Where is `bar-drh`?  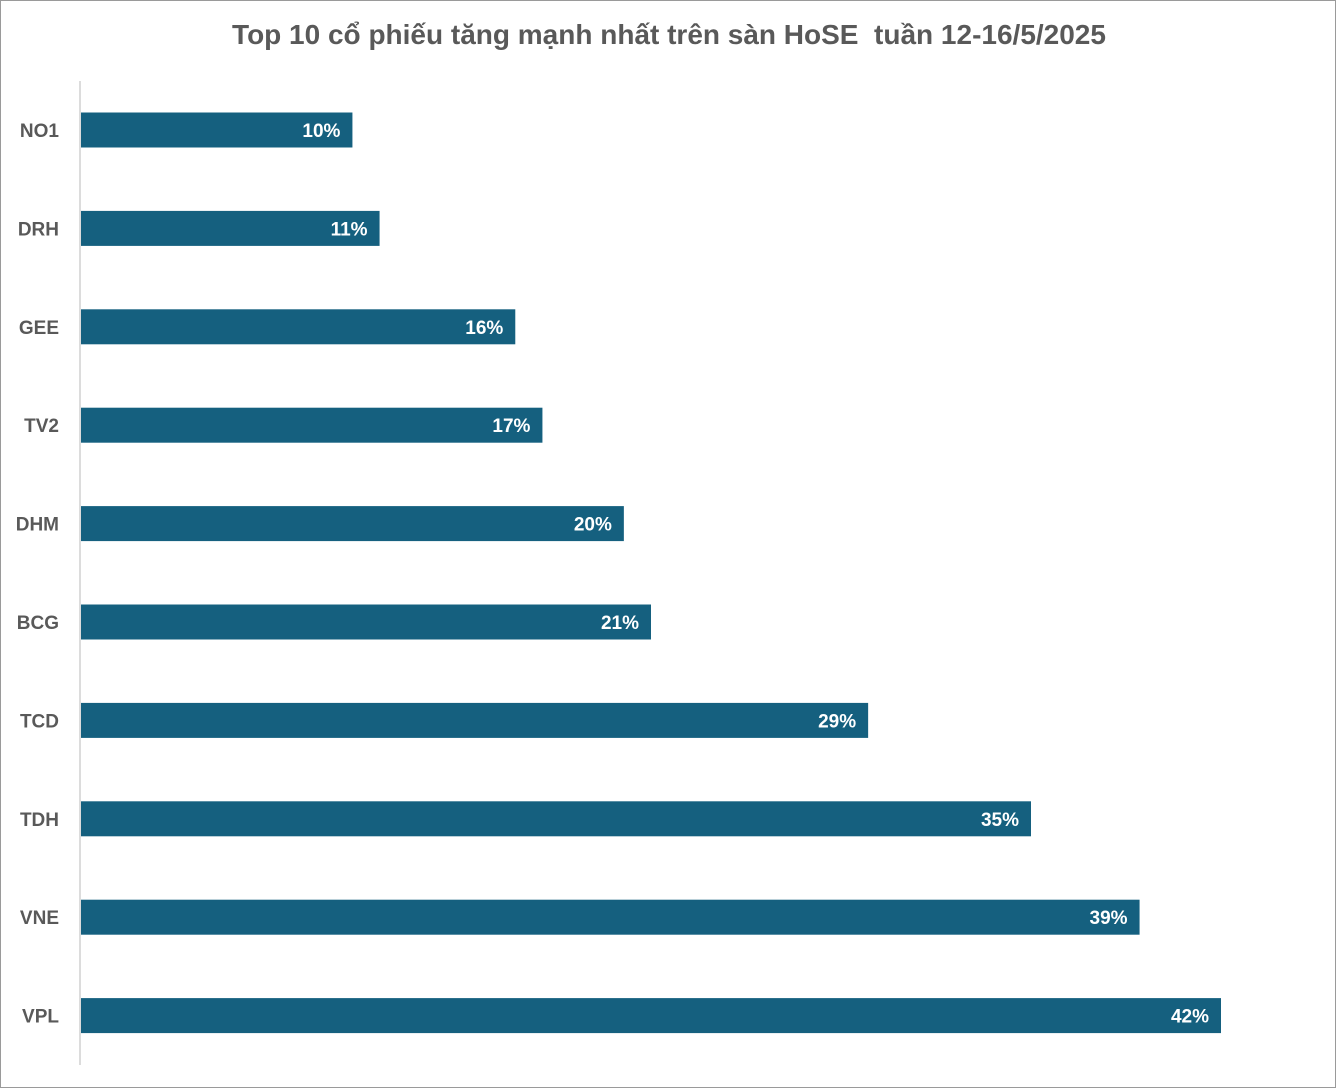
bar-drh is located at coordinates (230, 228).